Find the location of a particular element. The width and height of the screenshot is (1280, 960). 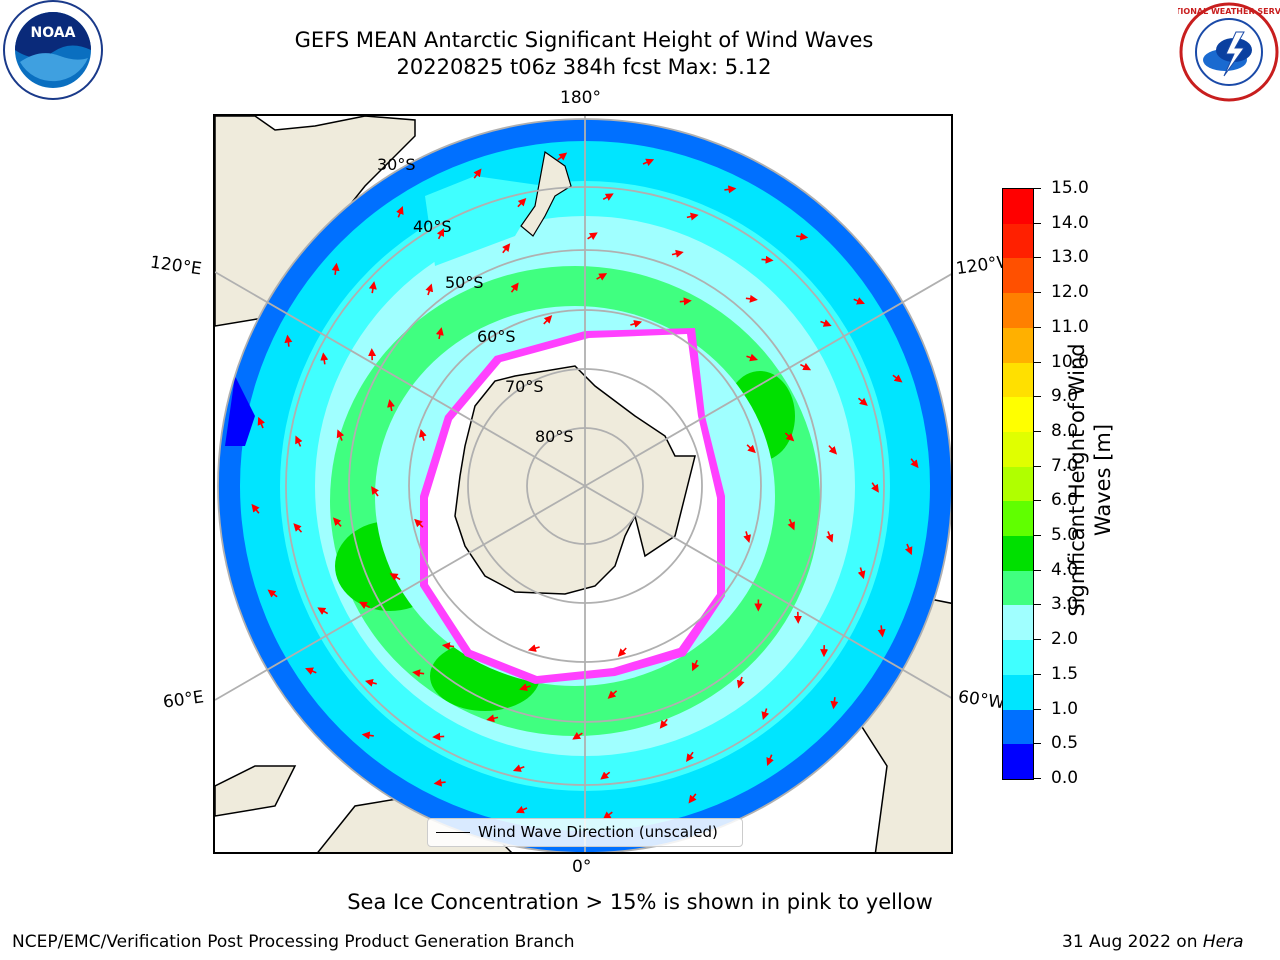

colorbar-tick-label: 7.0 is located at coordinates (1065, 465).